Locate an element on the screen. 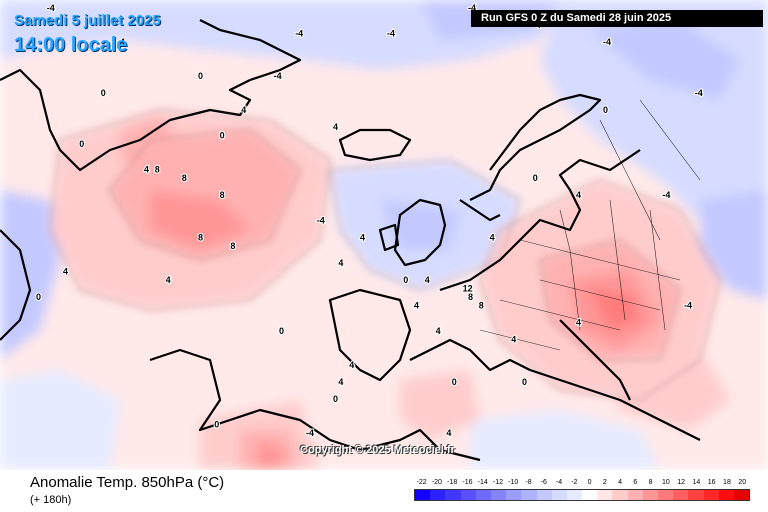 The image size is (768, 512). uk-coast is located at coordinates (420, 232).